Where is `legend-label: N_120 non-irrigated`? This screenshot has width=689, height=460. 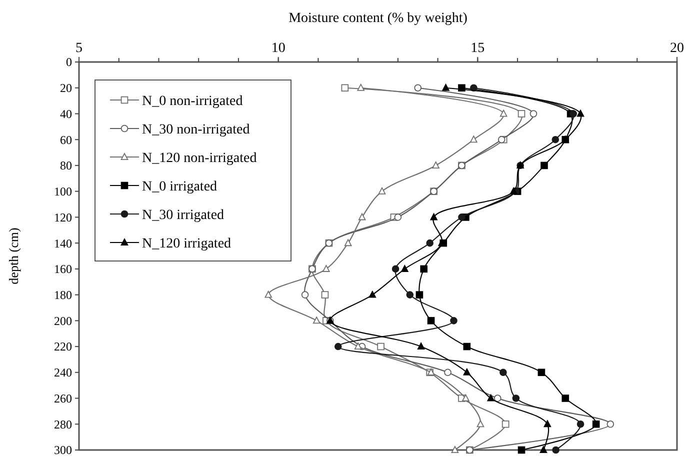
legend-label: N_120 non-irrigated is located at coordinates (199, 158).